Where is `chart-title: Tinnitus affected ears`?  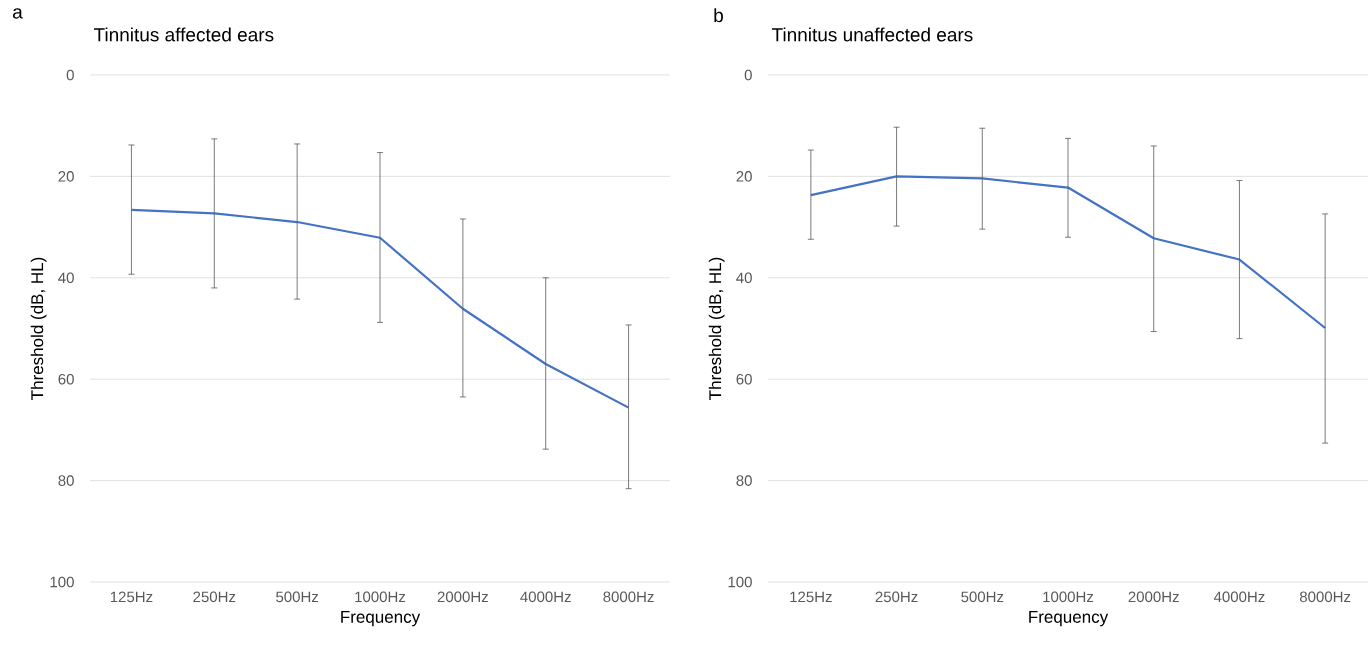
chart-title: Tinnitus affected ears is located at coordinates (183, 34).